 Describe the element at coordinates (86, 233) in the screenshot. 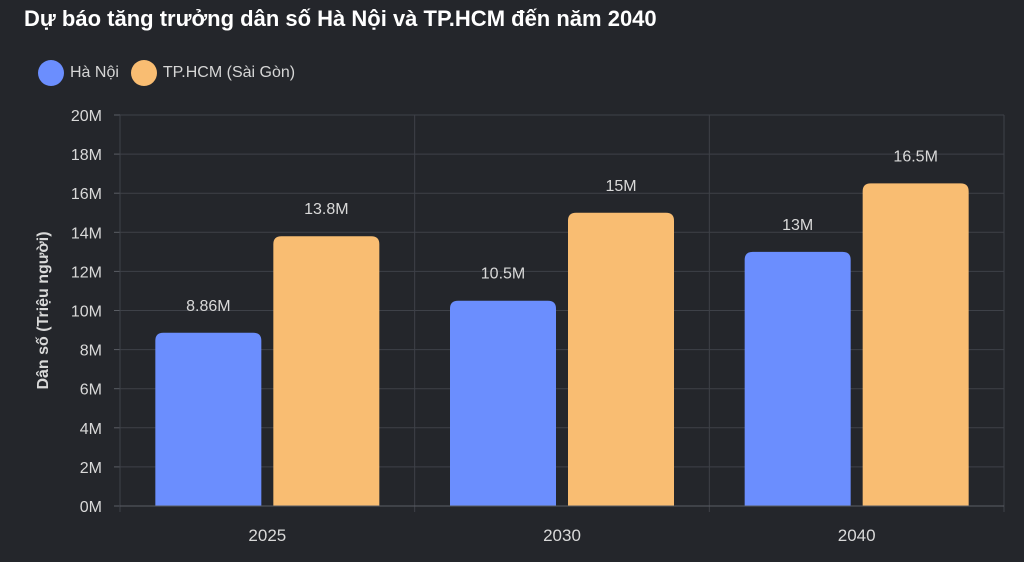

I see `y-tick-label: 14M` at that location.